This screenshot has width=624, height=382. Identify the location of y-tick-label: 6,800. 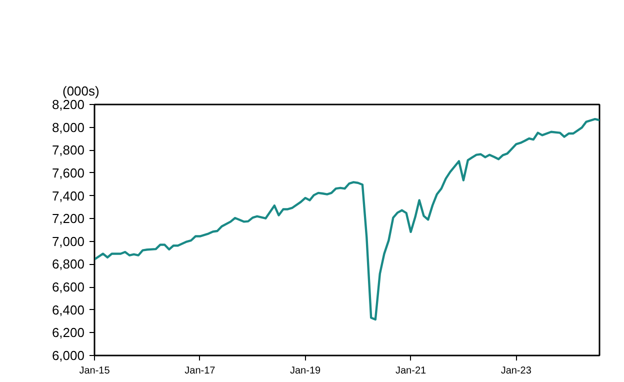
(68, 264).